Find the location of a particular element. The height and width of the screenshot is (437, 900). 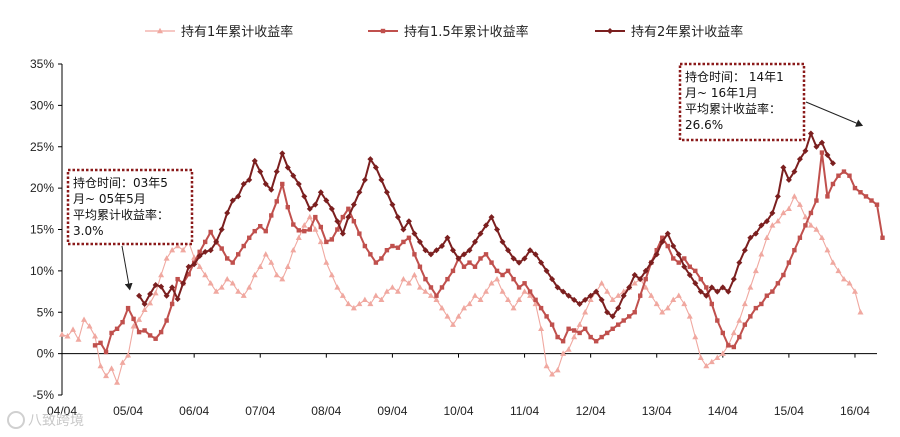

legend: 持有1年累计收益率 持有1.5年累计收益率 持有2年累计收益率 is located at coordinates (444, 32).